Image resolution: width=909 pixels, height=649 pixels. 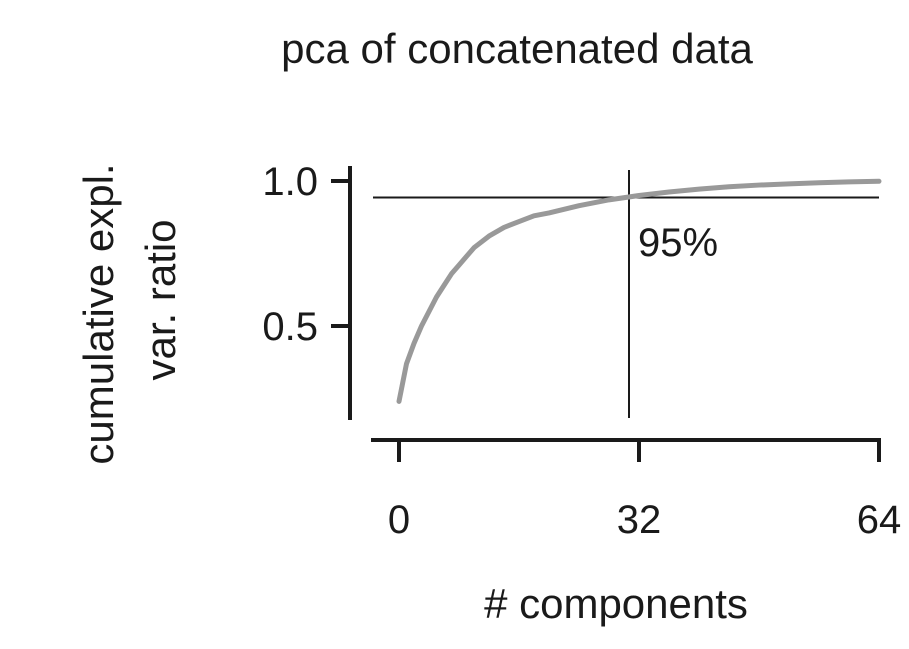 I want to click on y-tick-label-1.0: 1.0, so click(x=290, y=182).